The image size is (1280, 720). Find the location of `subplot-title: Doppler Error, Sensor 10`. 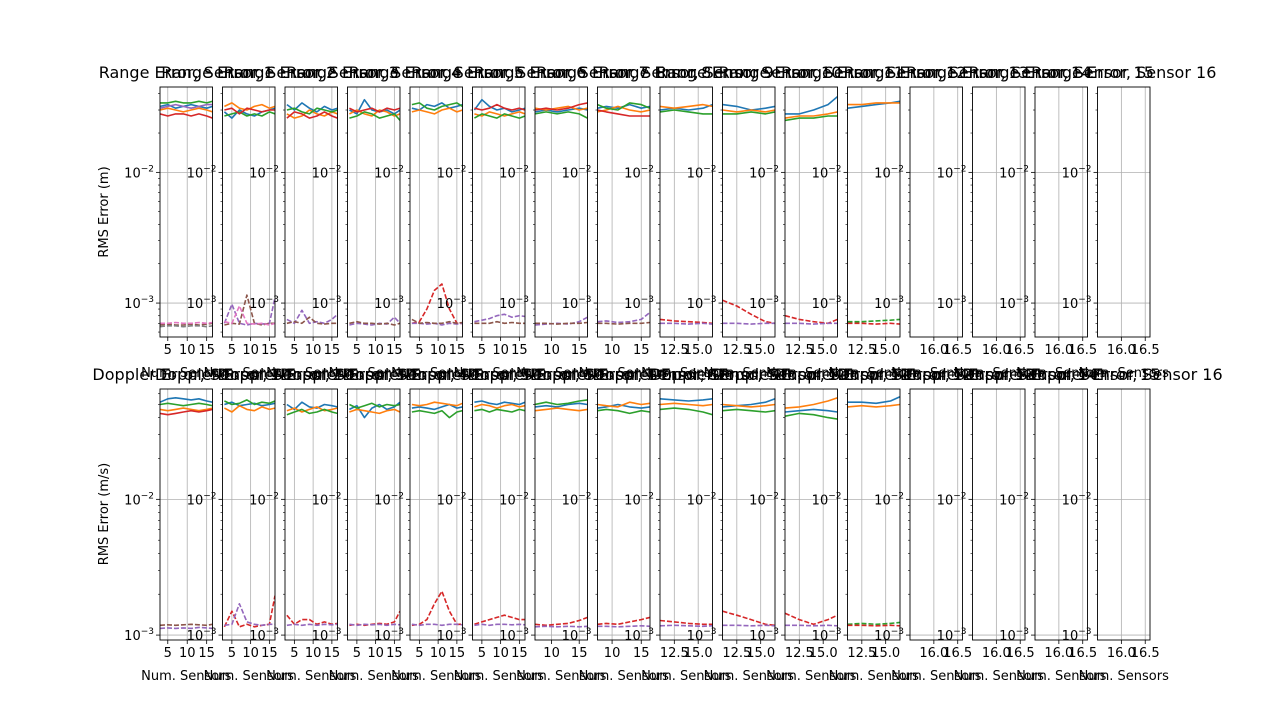

subplot-title: Doppler Error, Sensor 10 is located at coordinates (749, 374).